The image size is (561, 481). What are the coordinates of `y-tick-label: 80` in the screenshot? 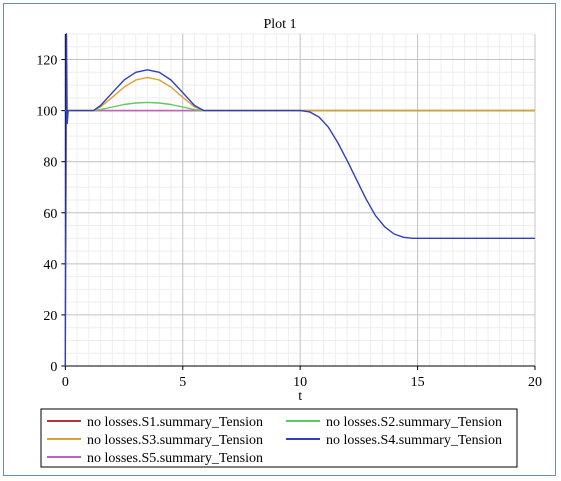 It's located at (50, 163).